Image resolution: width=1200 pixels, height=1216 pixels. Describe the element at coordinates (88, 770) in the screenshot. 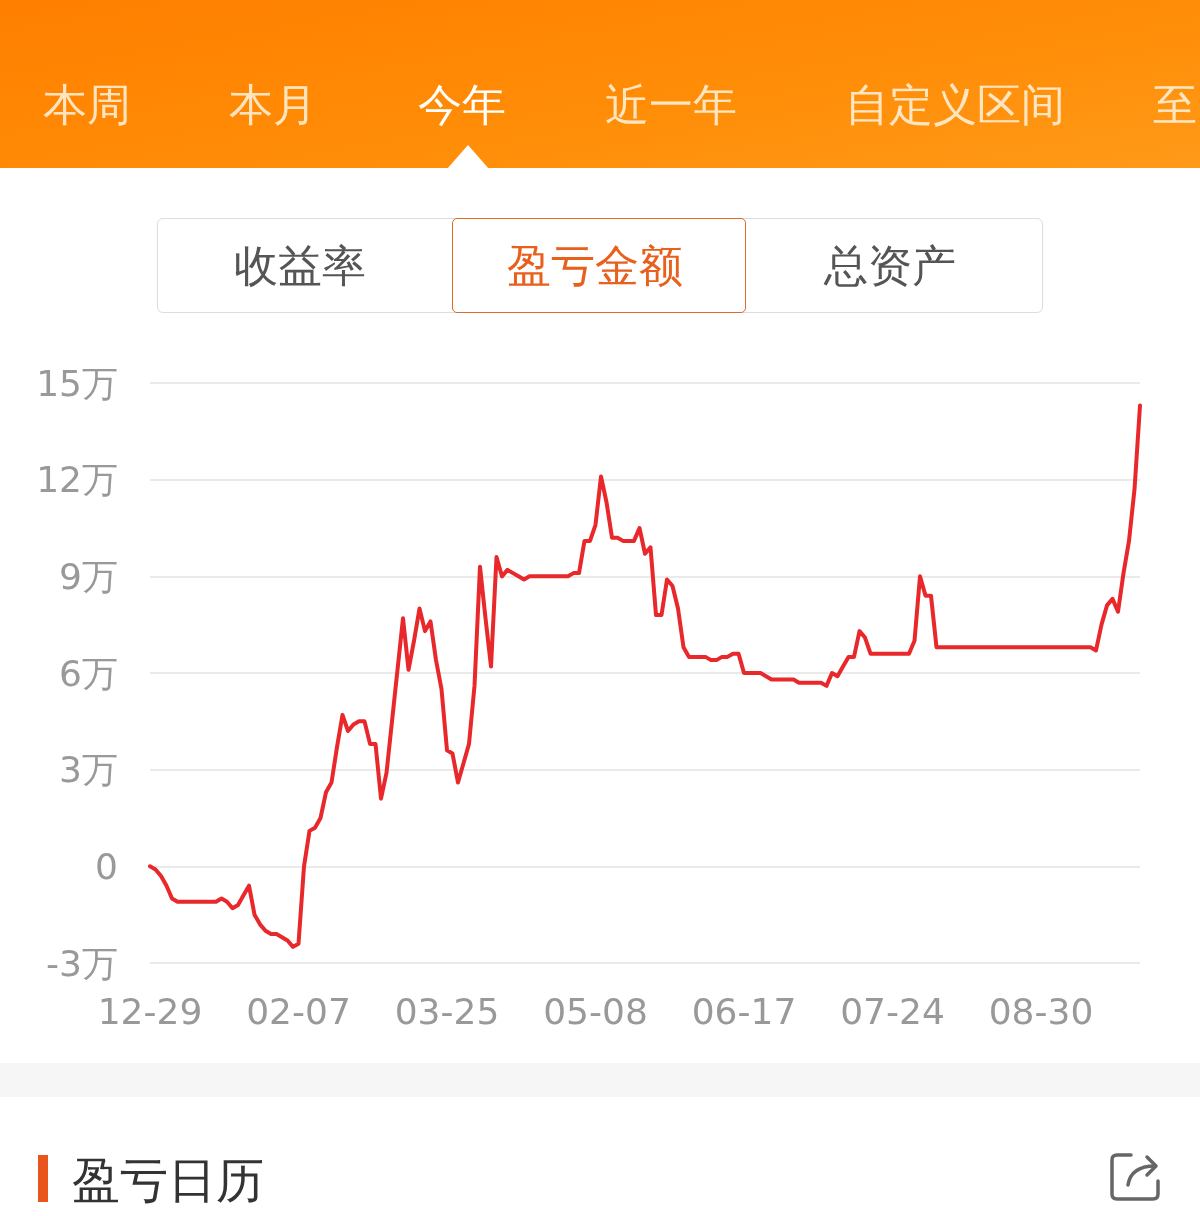

I see `y-tick-label: 3万` at that location.